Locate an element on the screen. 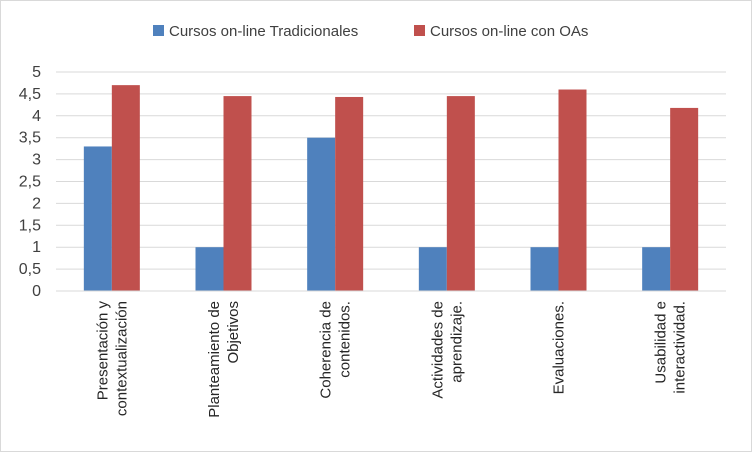  legend-label: Cursos on-line con OAs is located at coordinates (509, 31).